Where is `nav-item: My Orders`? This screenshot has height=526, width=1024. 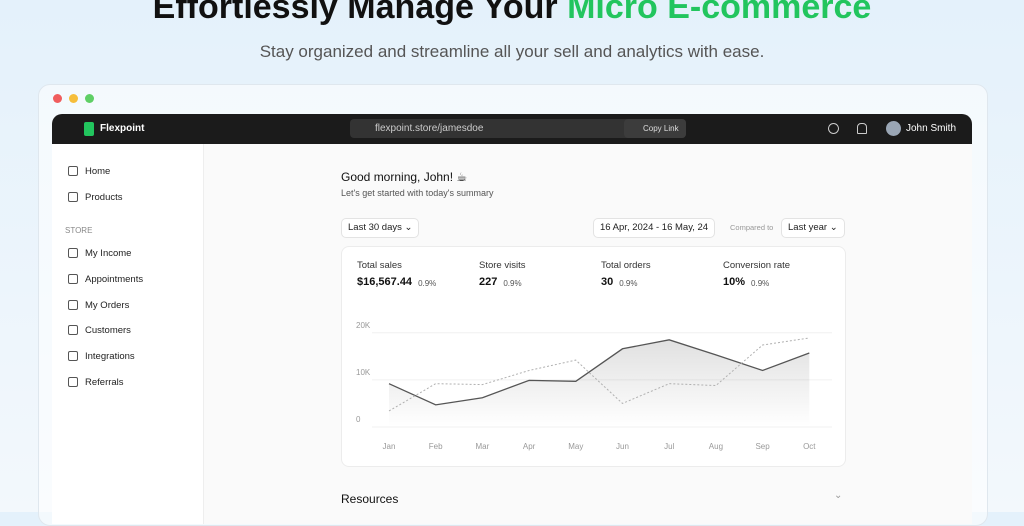 nav-item: My Orders is located at coordinates (107, 305).